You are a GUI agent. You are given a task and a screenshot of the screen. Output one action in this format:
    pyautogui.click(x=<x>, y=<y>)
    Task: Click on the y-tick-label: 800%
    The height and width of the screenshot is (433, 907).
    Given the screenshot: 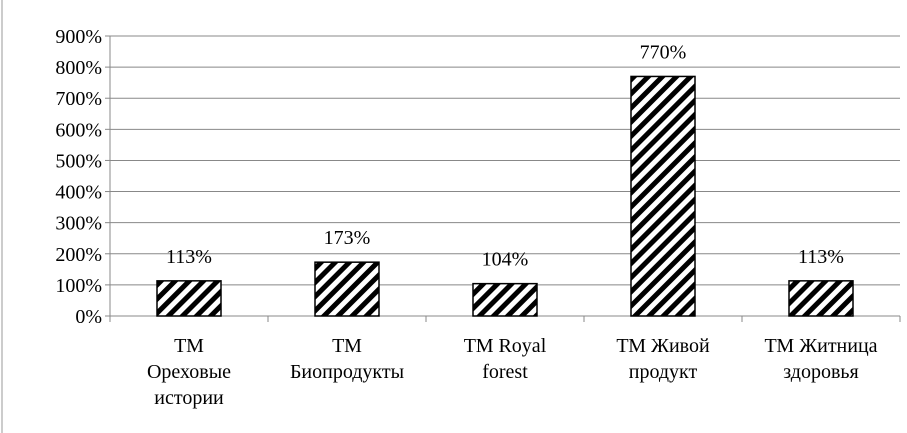 What is the action you would take?
    pyautogui.click(x=78, y=68)
    